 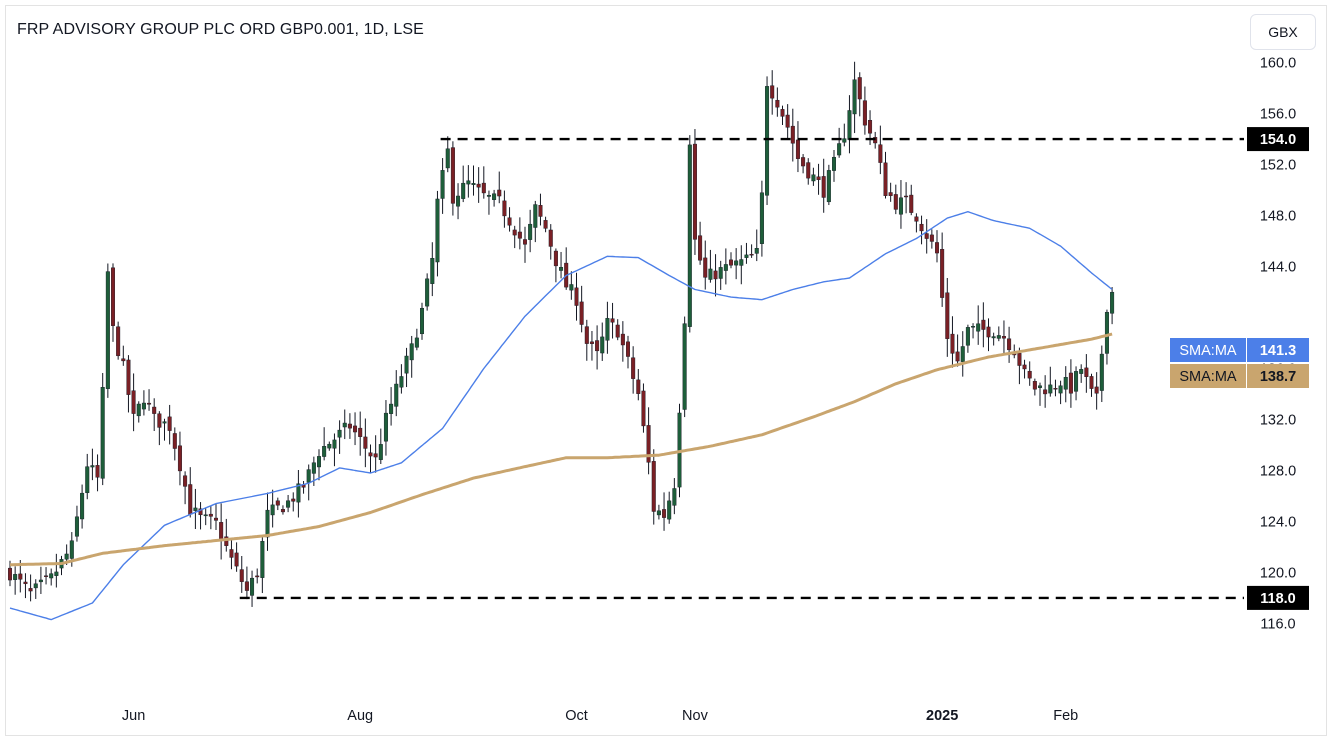 I want to click on price-tick-label: 128.0, so click(x=1278, y=471).